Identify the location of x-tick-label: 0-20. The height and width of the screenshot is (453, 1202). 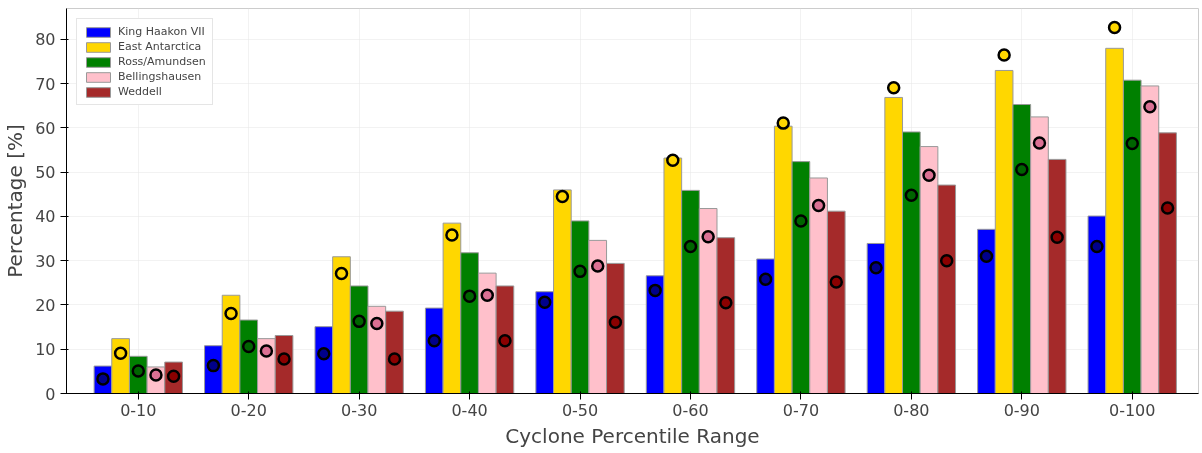
(248, 410).